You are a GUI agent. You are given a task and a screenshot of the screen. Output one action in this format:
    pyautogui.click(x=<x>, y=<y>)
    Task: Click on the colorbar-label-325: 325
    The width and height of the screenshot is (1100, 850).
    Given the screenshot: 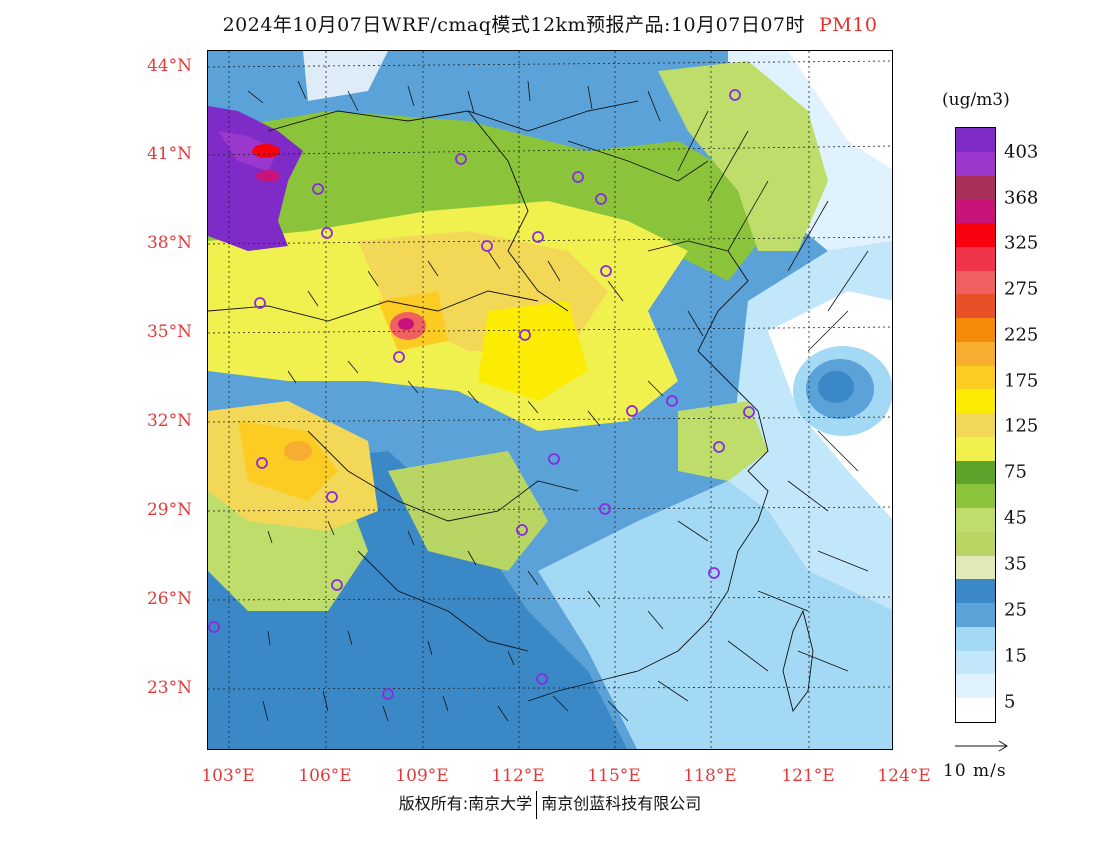 What is the action you would take?
    pyautogui.click(x=1021, y=243)
    